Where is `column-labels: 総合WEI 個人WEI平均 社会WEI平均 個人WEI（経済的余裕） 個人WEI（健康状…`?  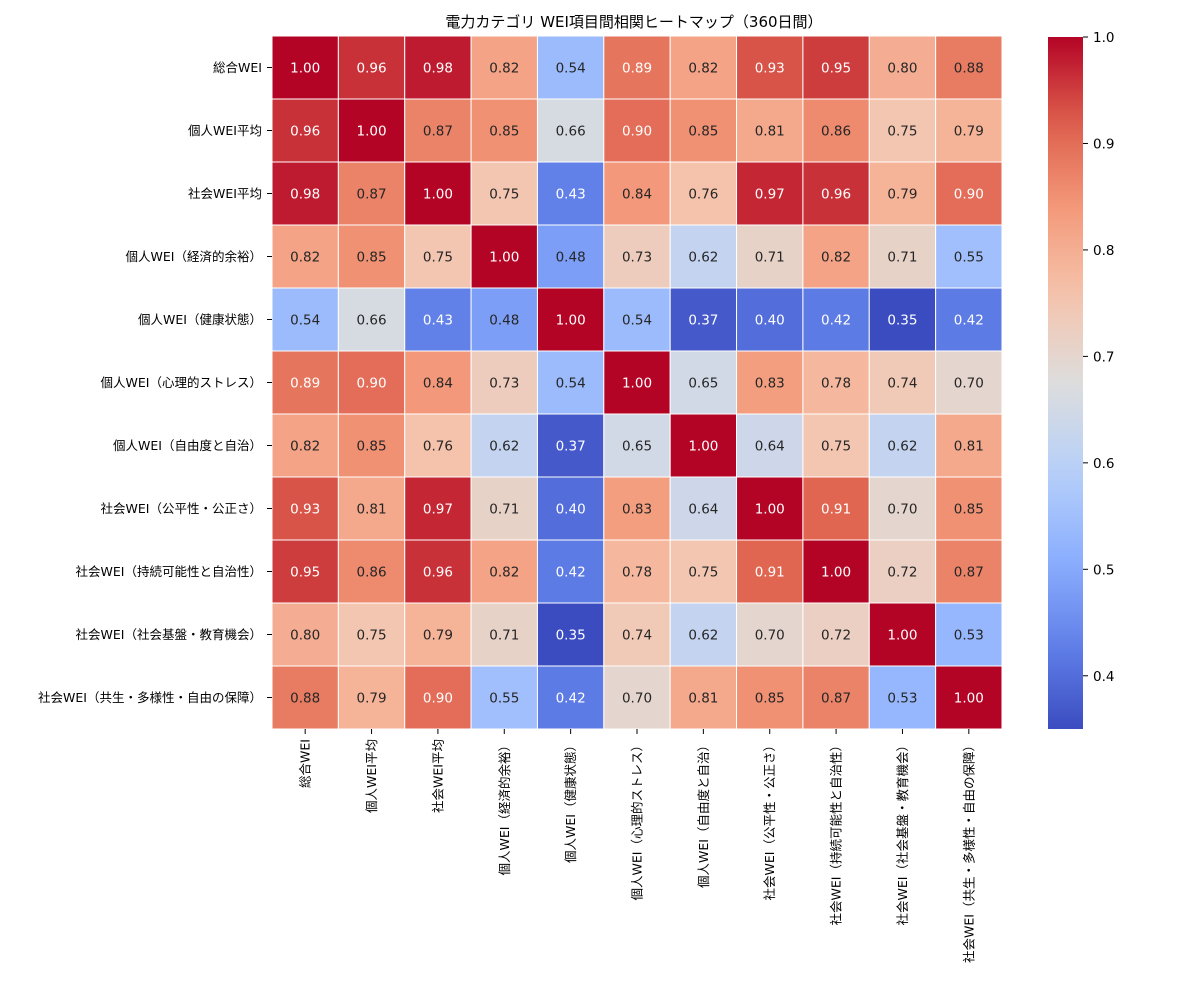
column-labels: 総合WEI 個人WEI平均 社会WEI平均 個人WEI（経済的余裕） 個人WEI（健康状… is located at coordinates (637, 846).